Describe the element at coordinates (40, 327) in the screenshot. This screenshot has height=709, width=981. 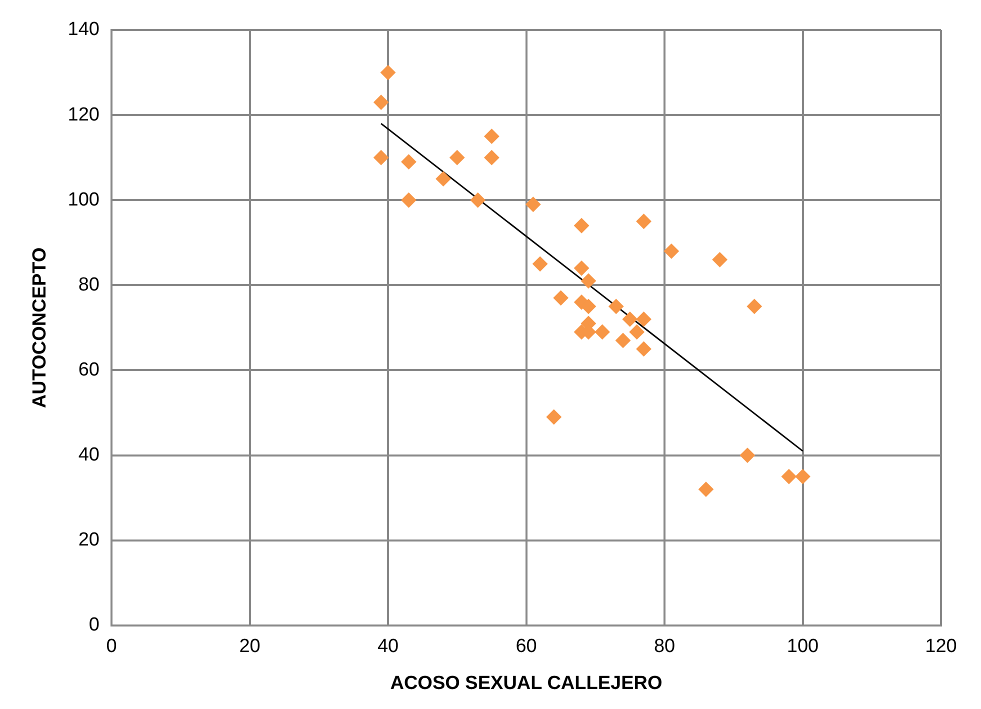
I see `y-axis-title: AUTOCONCEPTO` at that location.